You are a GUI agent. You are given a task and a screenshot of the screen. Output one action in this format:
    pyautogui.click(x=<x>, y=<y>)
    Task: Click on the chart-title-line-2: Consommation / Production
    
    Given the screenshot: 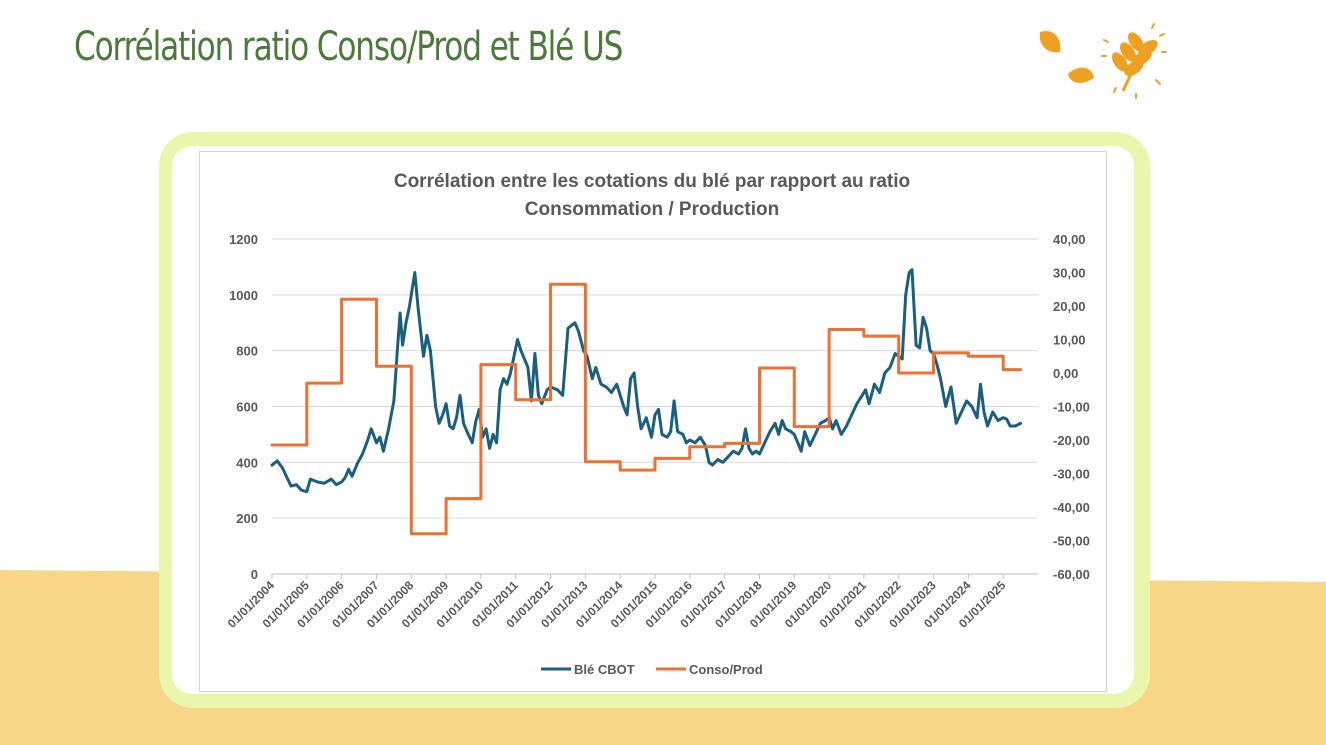 What is the action you would take?
    pyautogui.click(x=652, y=209)
    